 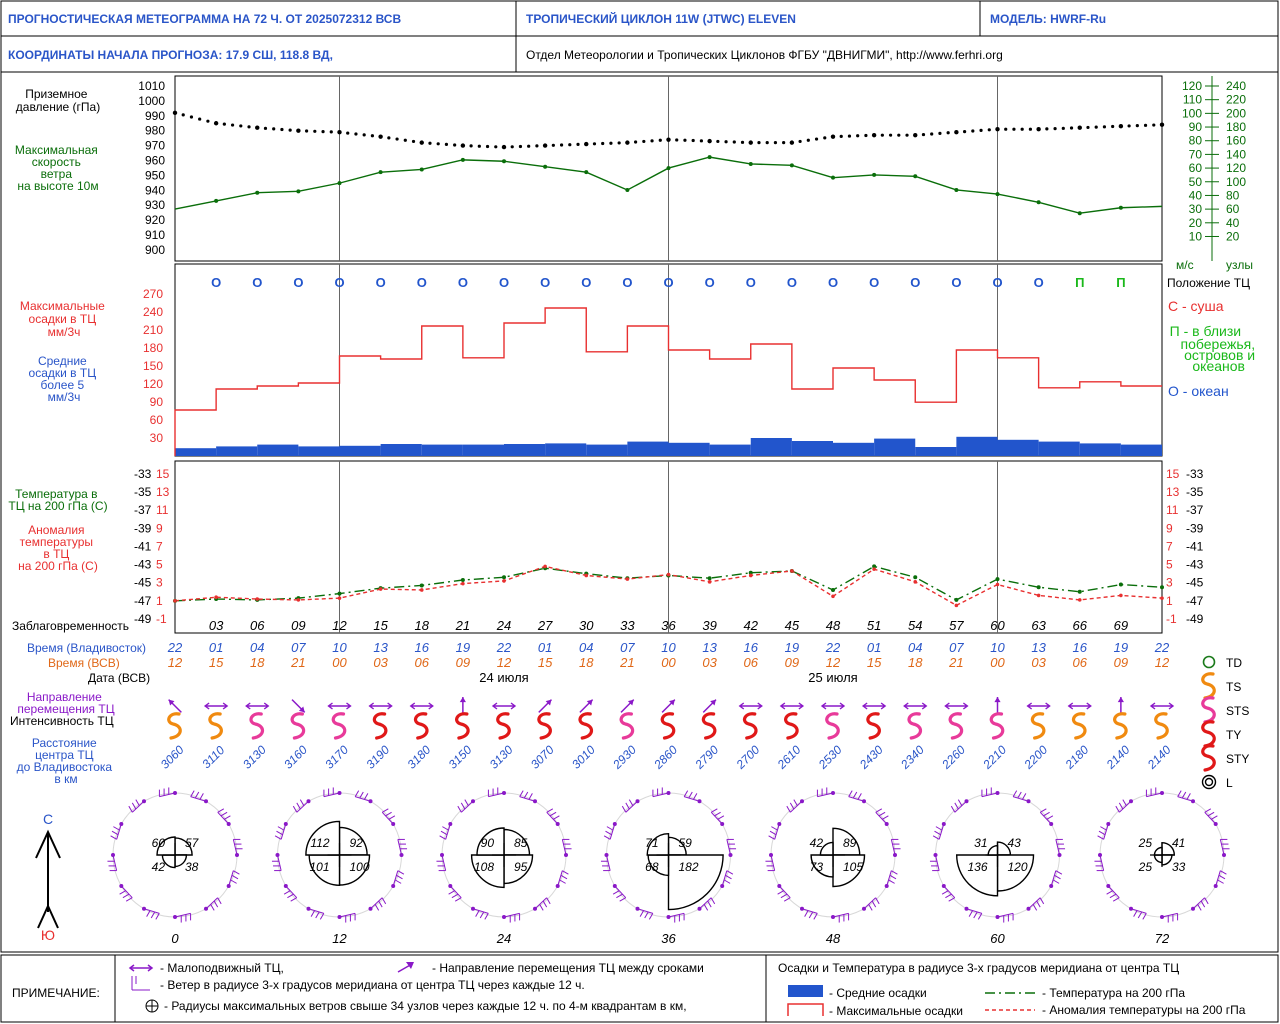 I want to click on wind-kt-tick: 180, so click(x=1236, y=127).